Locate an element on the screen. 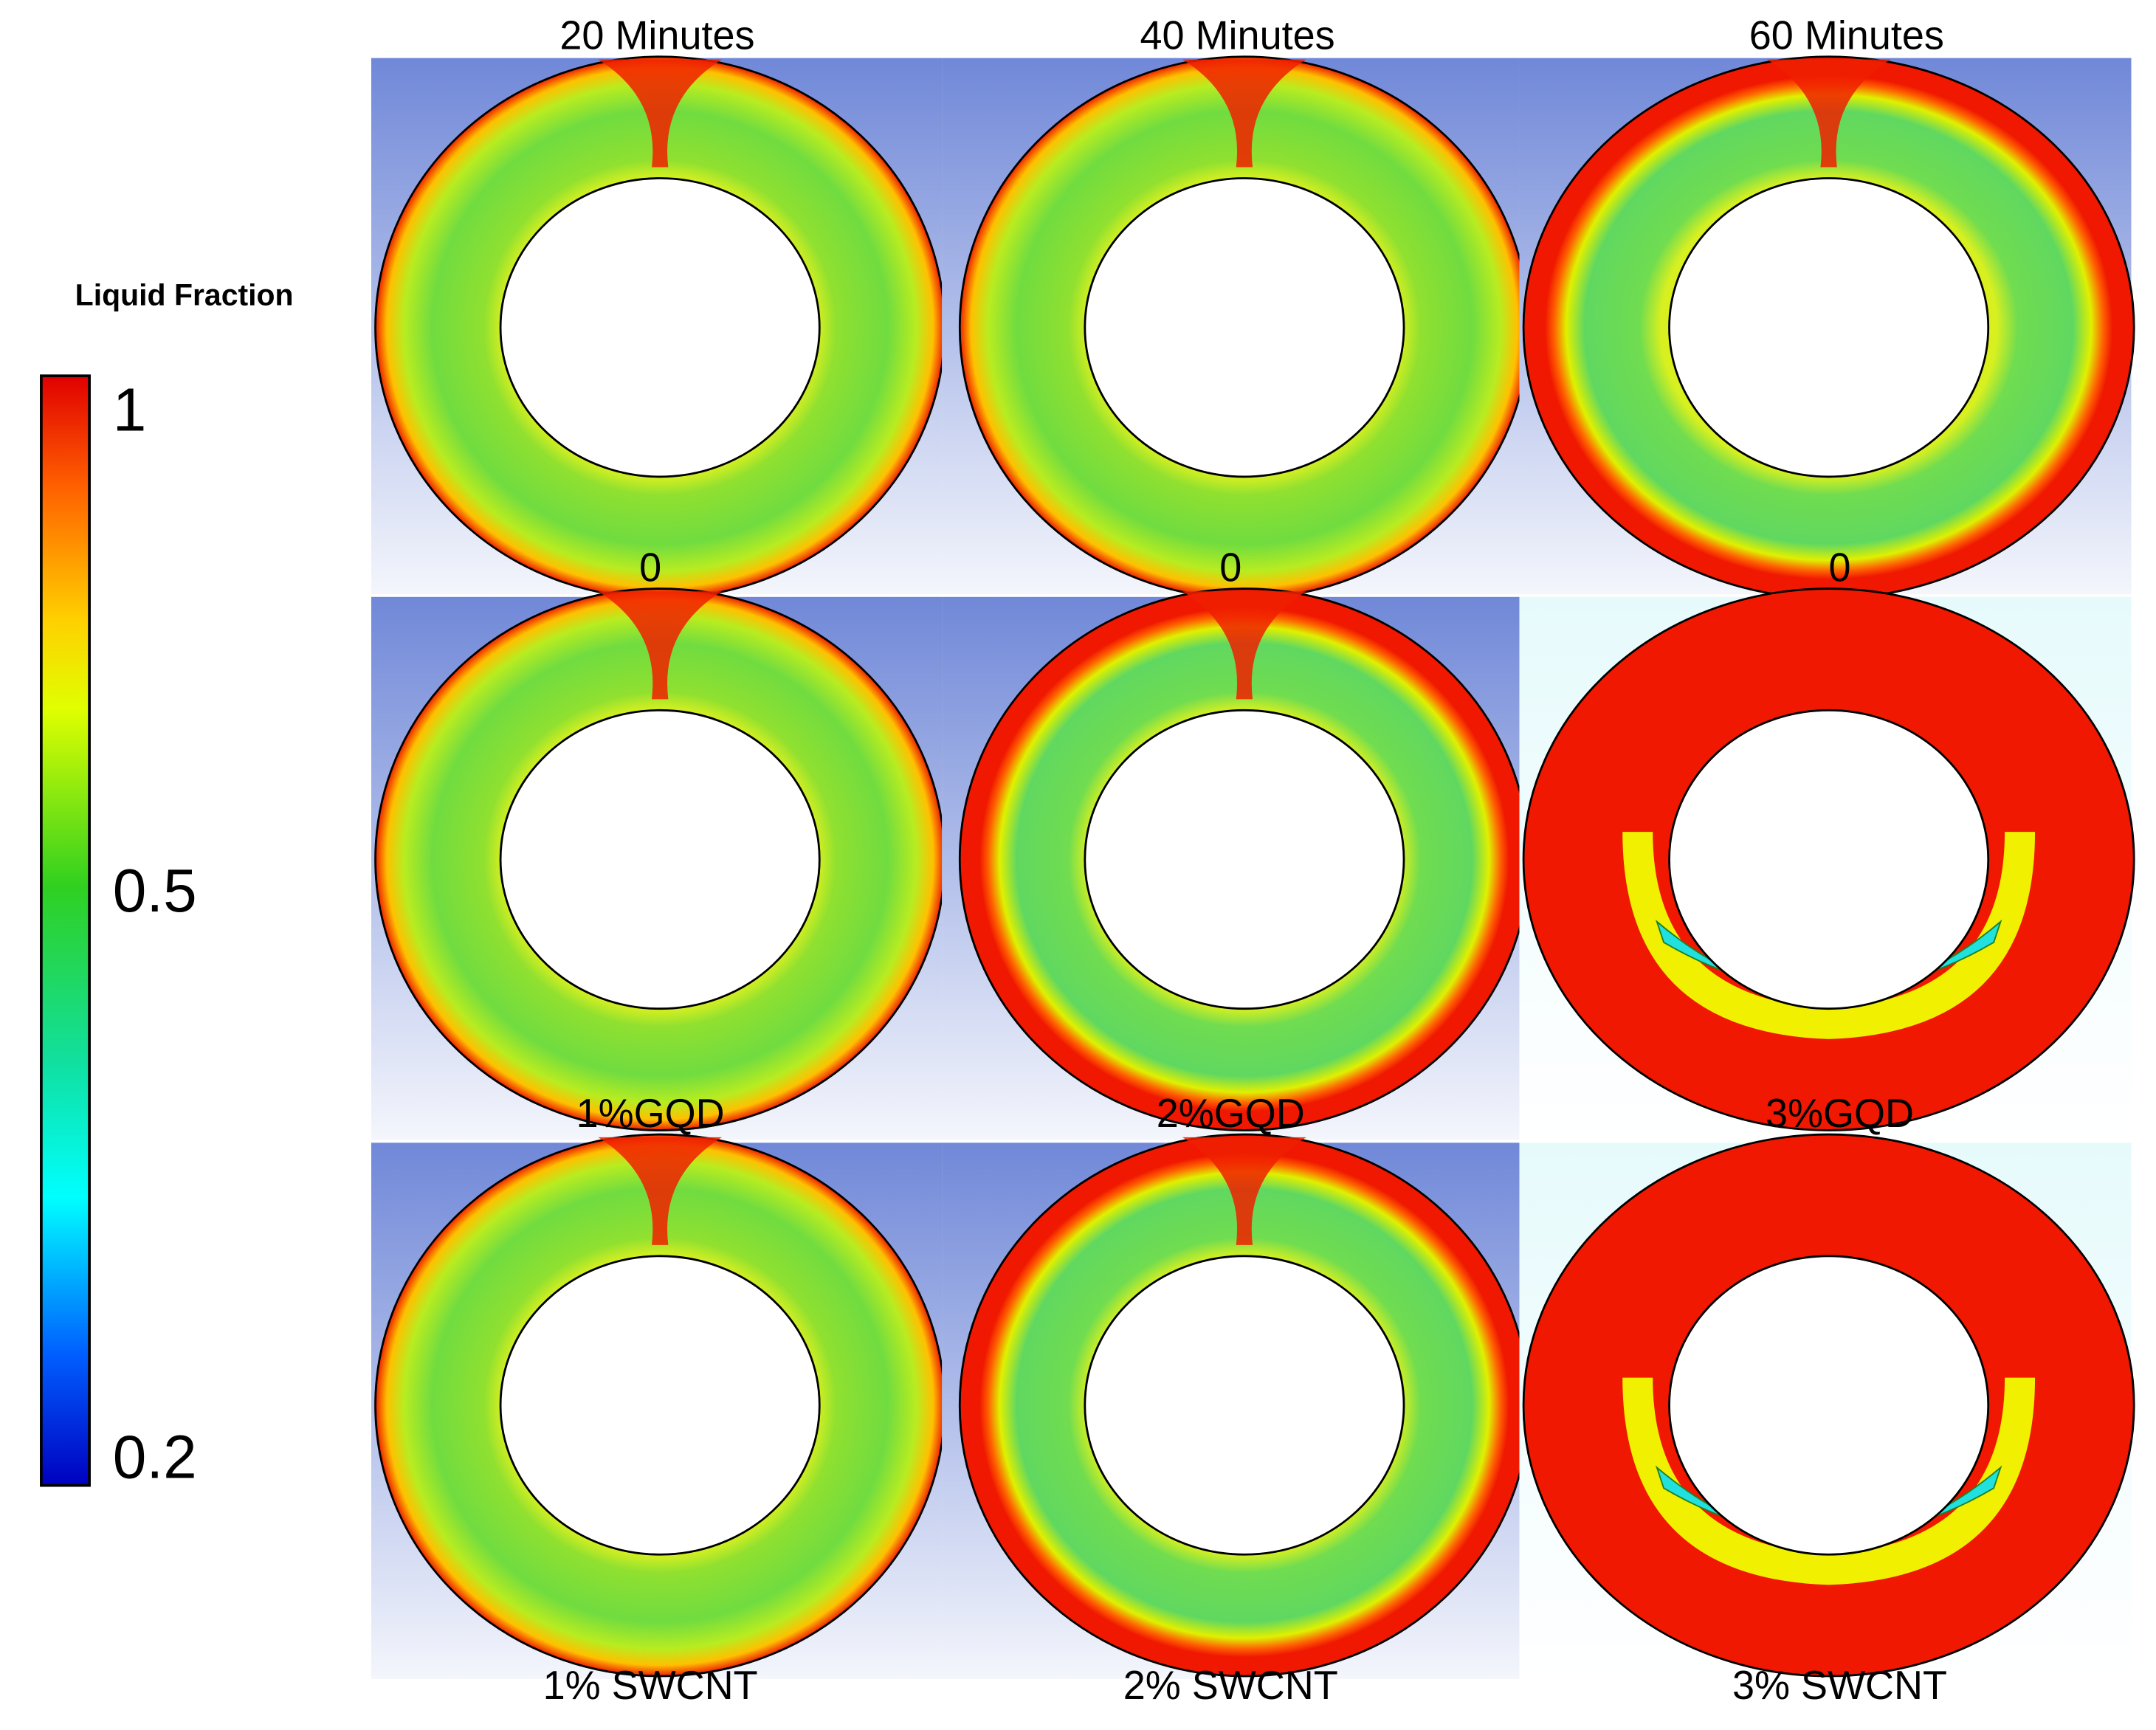  colorbar-tick: 1 is located at coordinates (130, 410).